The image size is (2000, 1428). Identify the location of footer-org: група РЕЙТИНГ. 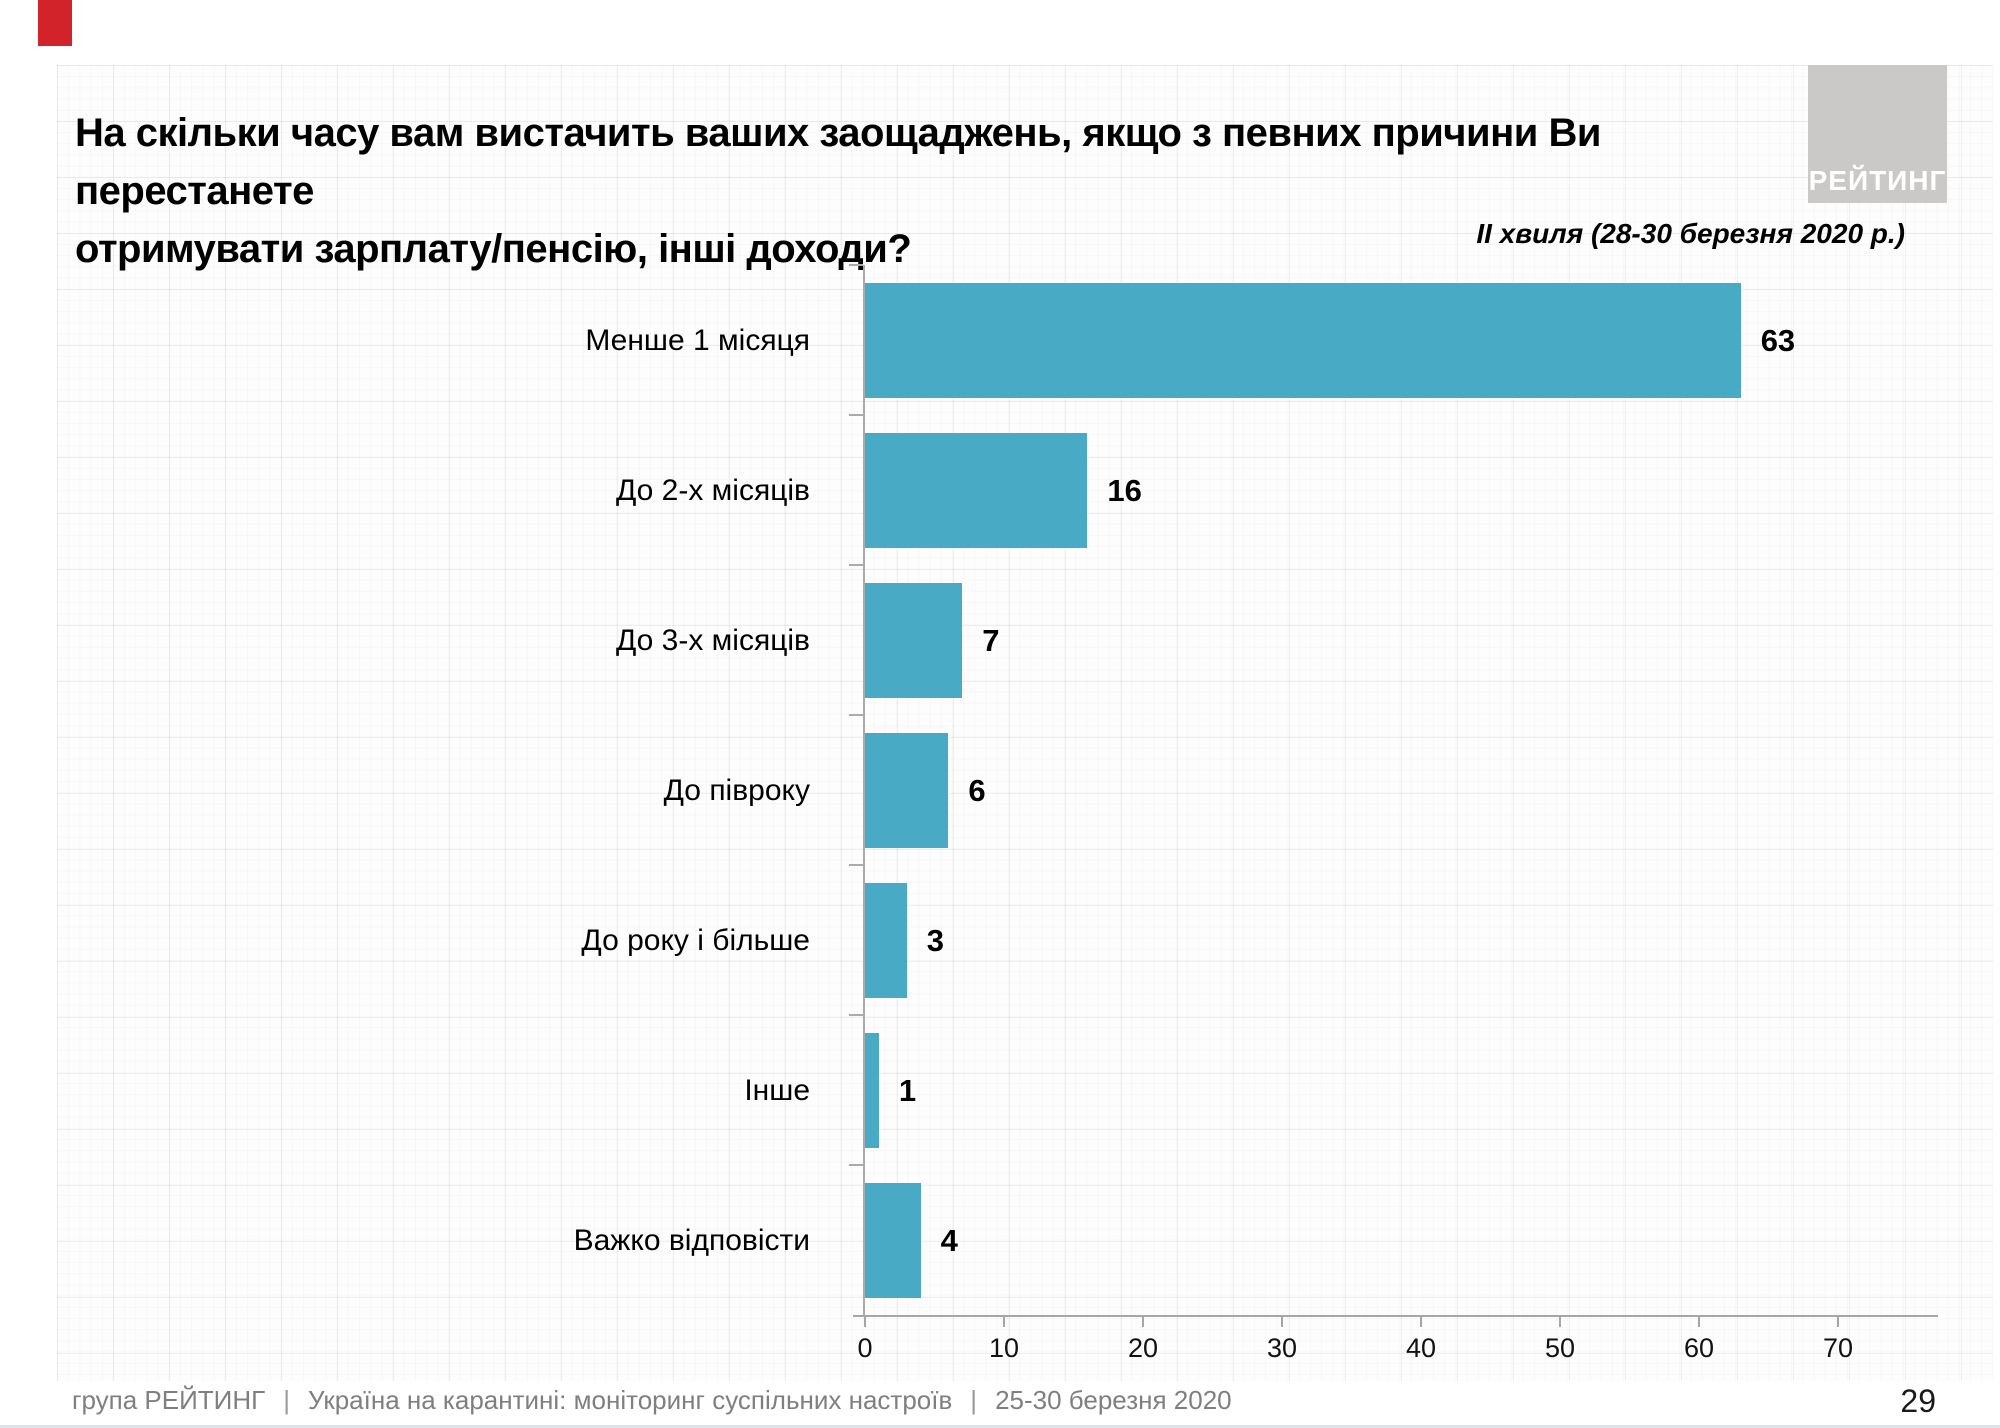
(169, 1400).